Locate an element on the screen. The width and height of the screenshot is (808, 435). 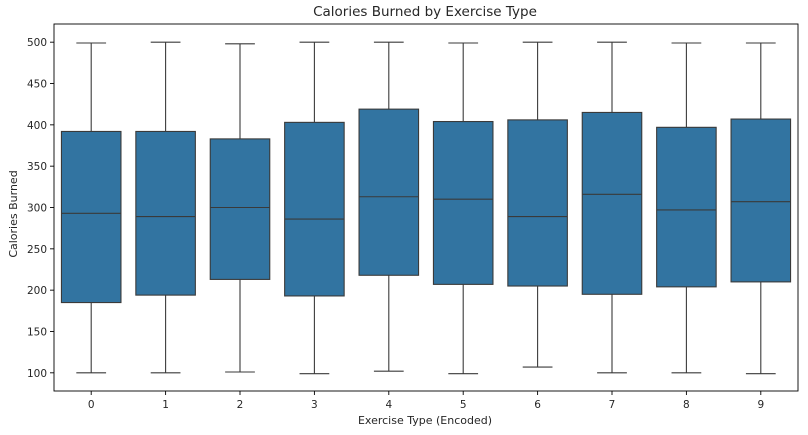
y-axis-label: Calories Burned is located at coordinates (13, 213).